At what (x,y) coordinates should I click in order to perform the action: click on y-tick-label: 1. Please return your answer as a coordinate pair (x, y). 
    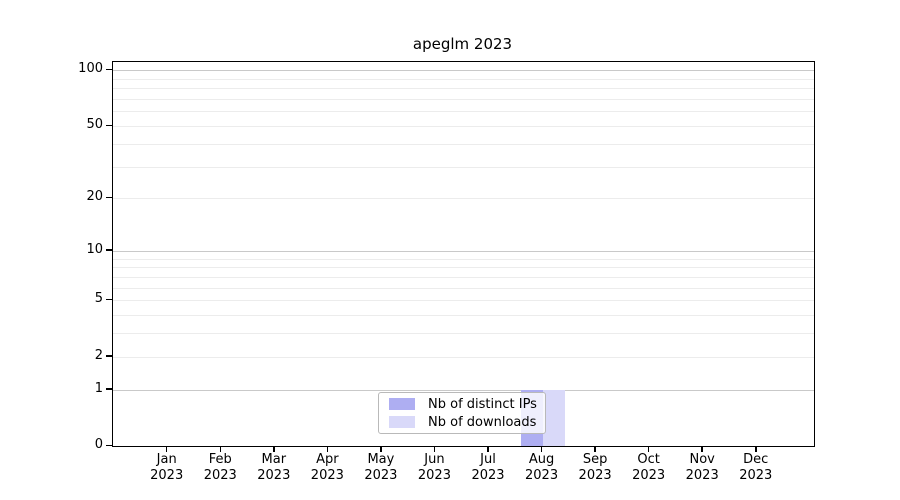
    Looking at the image, I should click on (98, 388).